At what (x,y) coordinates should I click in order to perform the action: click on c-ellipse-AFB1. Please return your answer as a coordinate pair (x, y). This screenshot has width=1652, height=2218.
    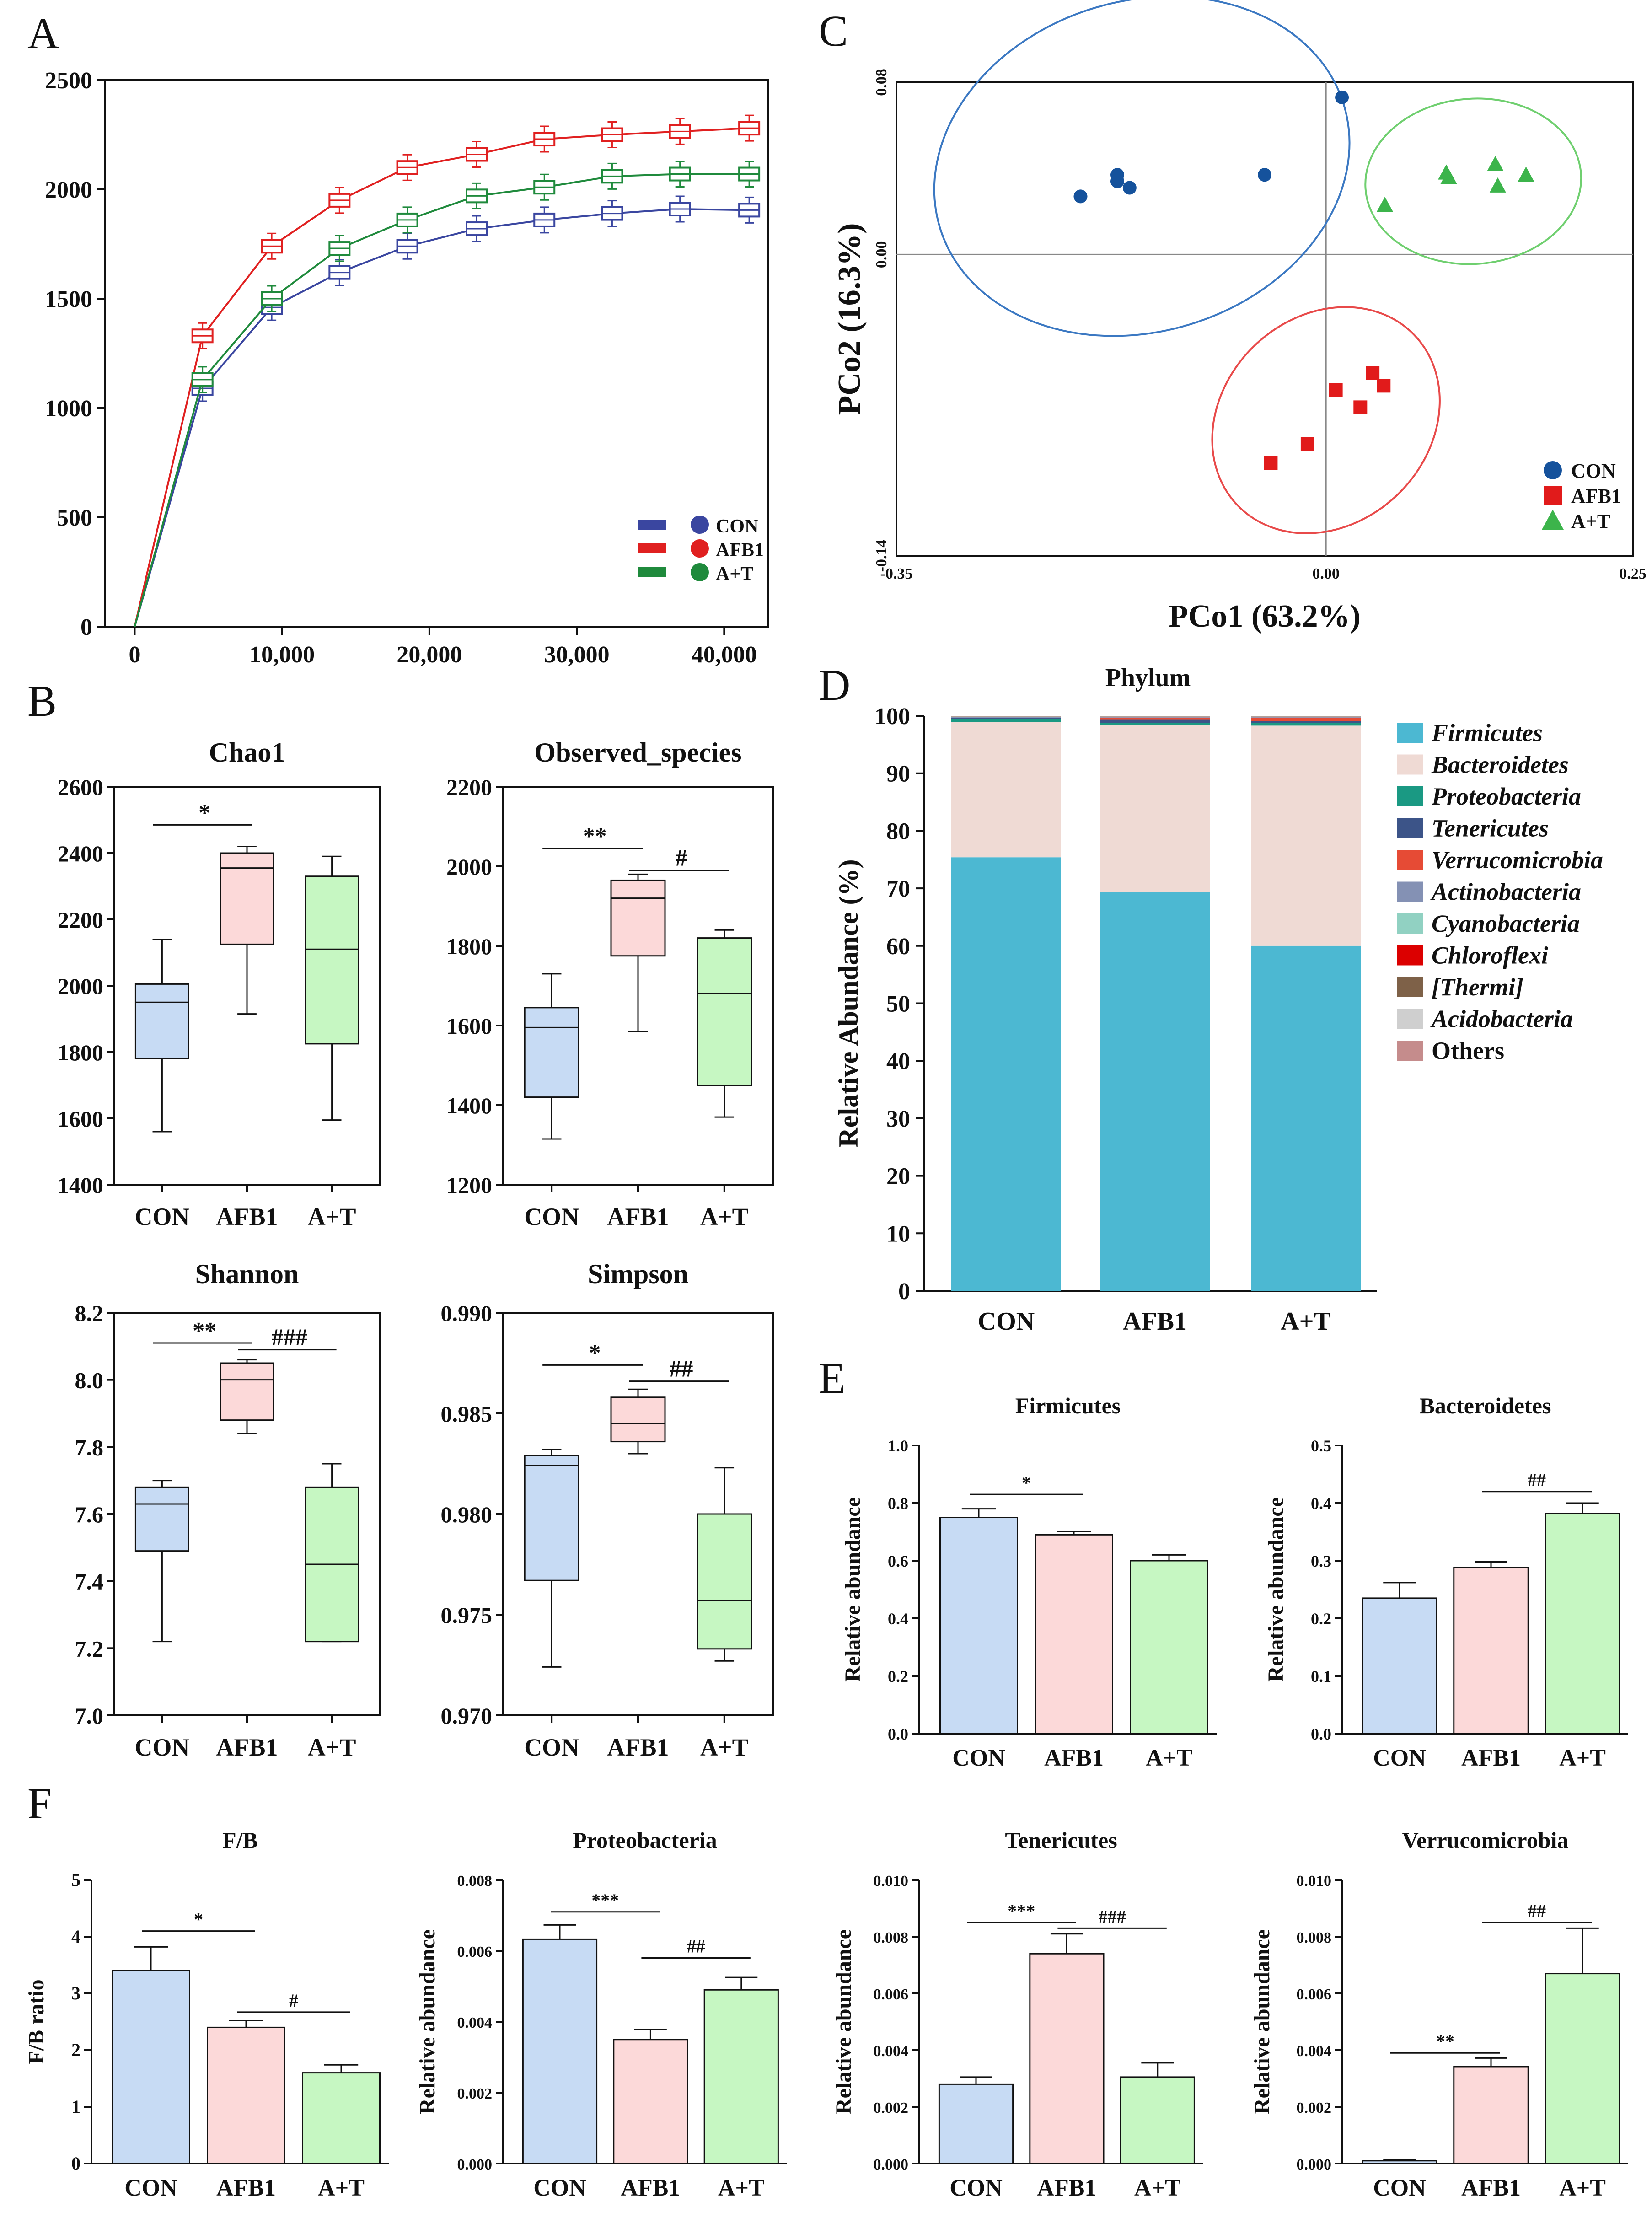
    Looking at the image, I should click on (1326, 420).